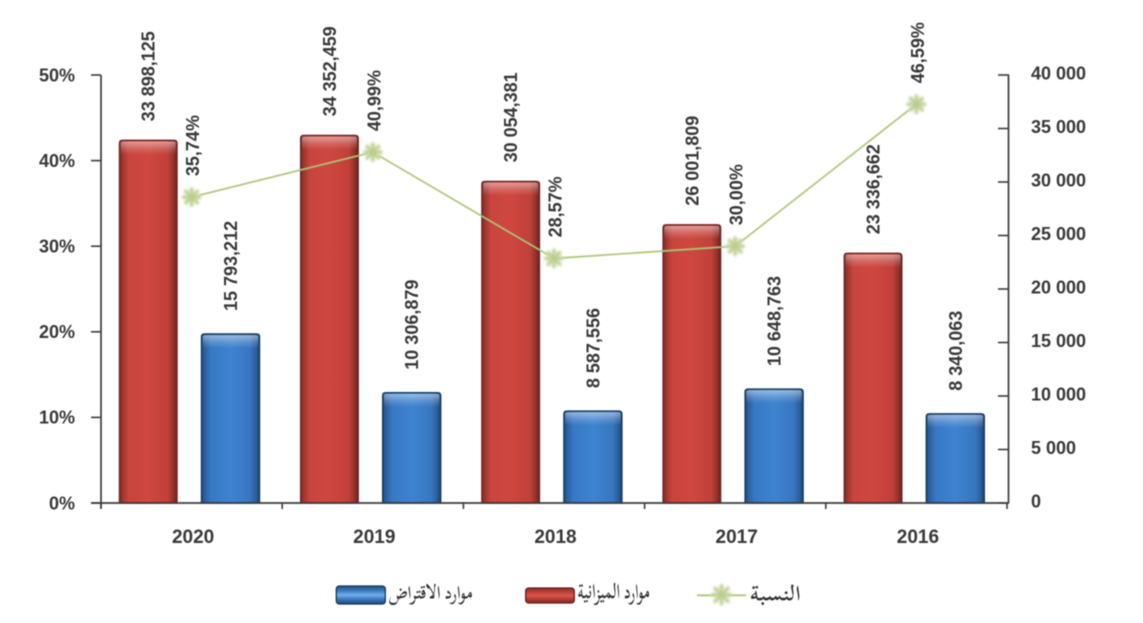 This screenshot has width=1143, height=623. What do you see at coordinates (62, 503) in the screenshot?
I see `svg-text: 0%` at bounding box center [62, 503].